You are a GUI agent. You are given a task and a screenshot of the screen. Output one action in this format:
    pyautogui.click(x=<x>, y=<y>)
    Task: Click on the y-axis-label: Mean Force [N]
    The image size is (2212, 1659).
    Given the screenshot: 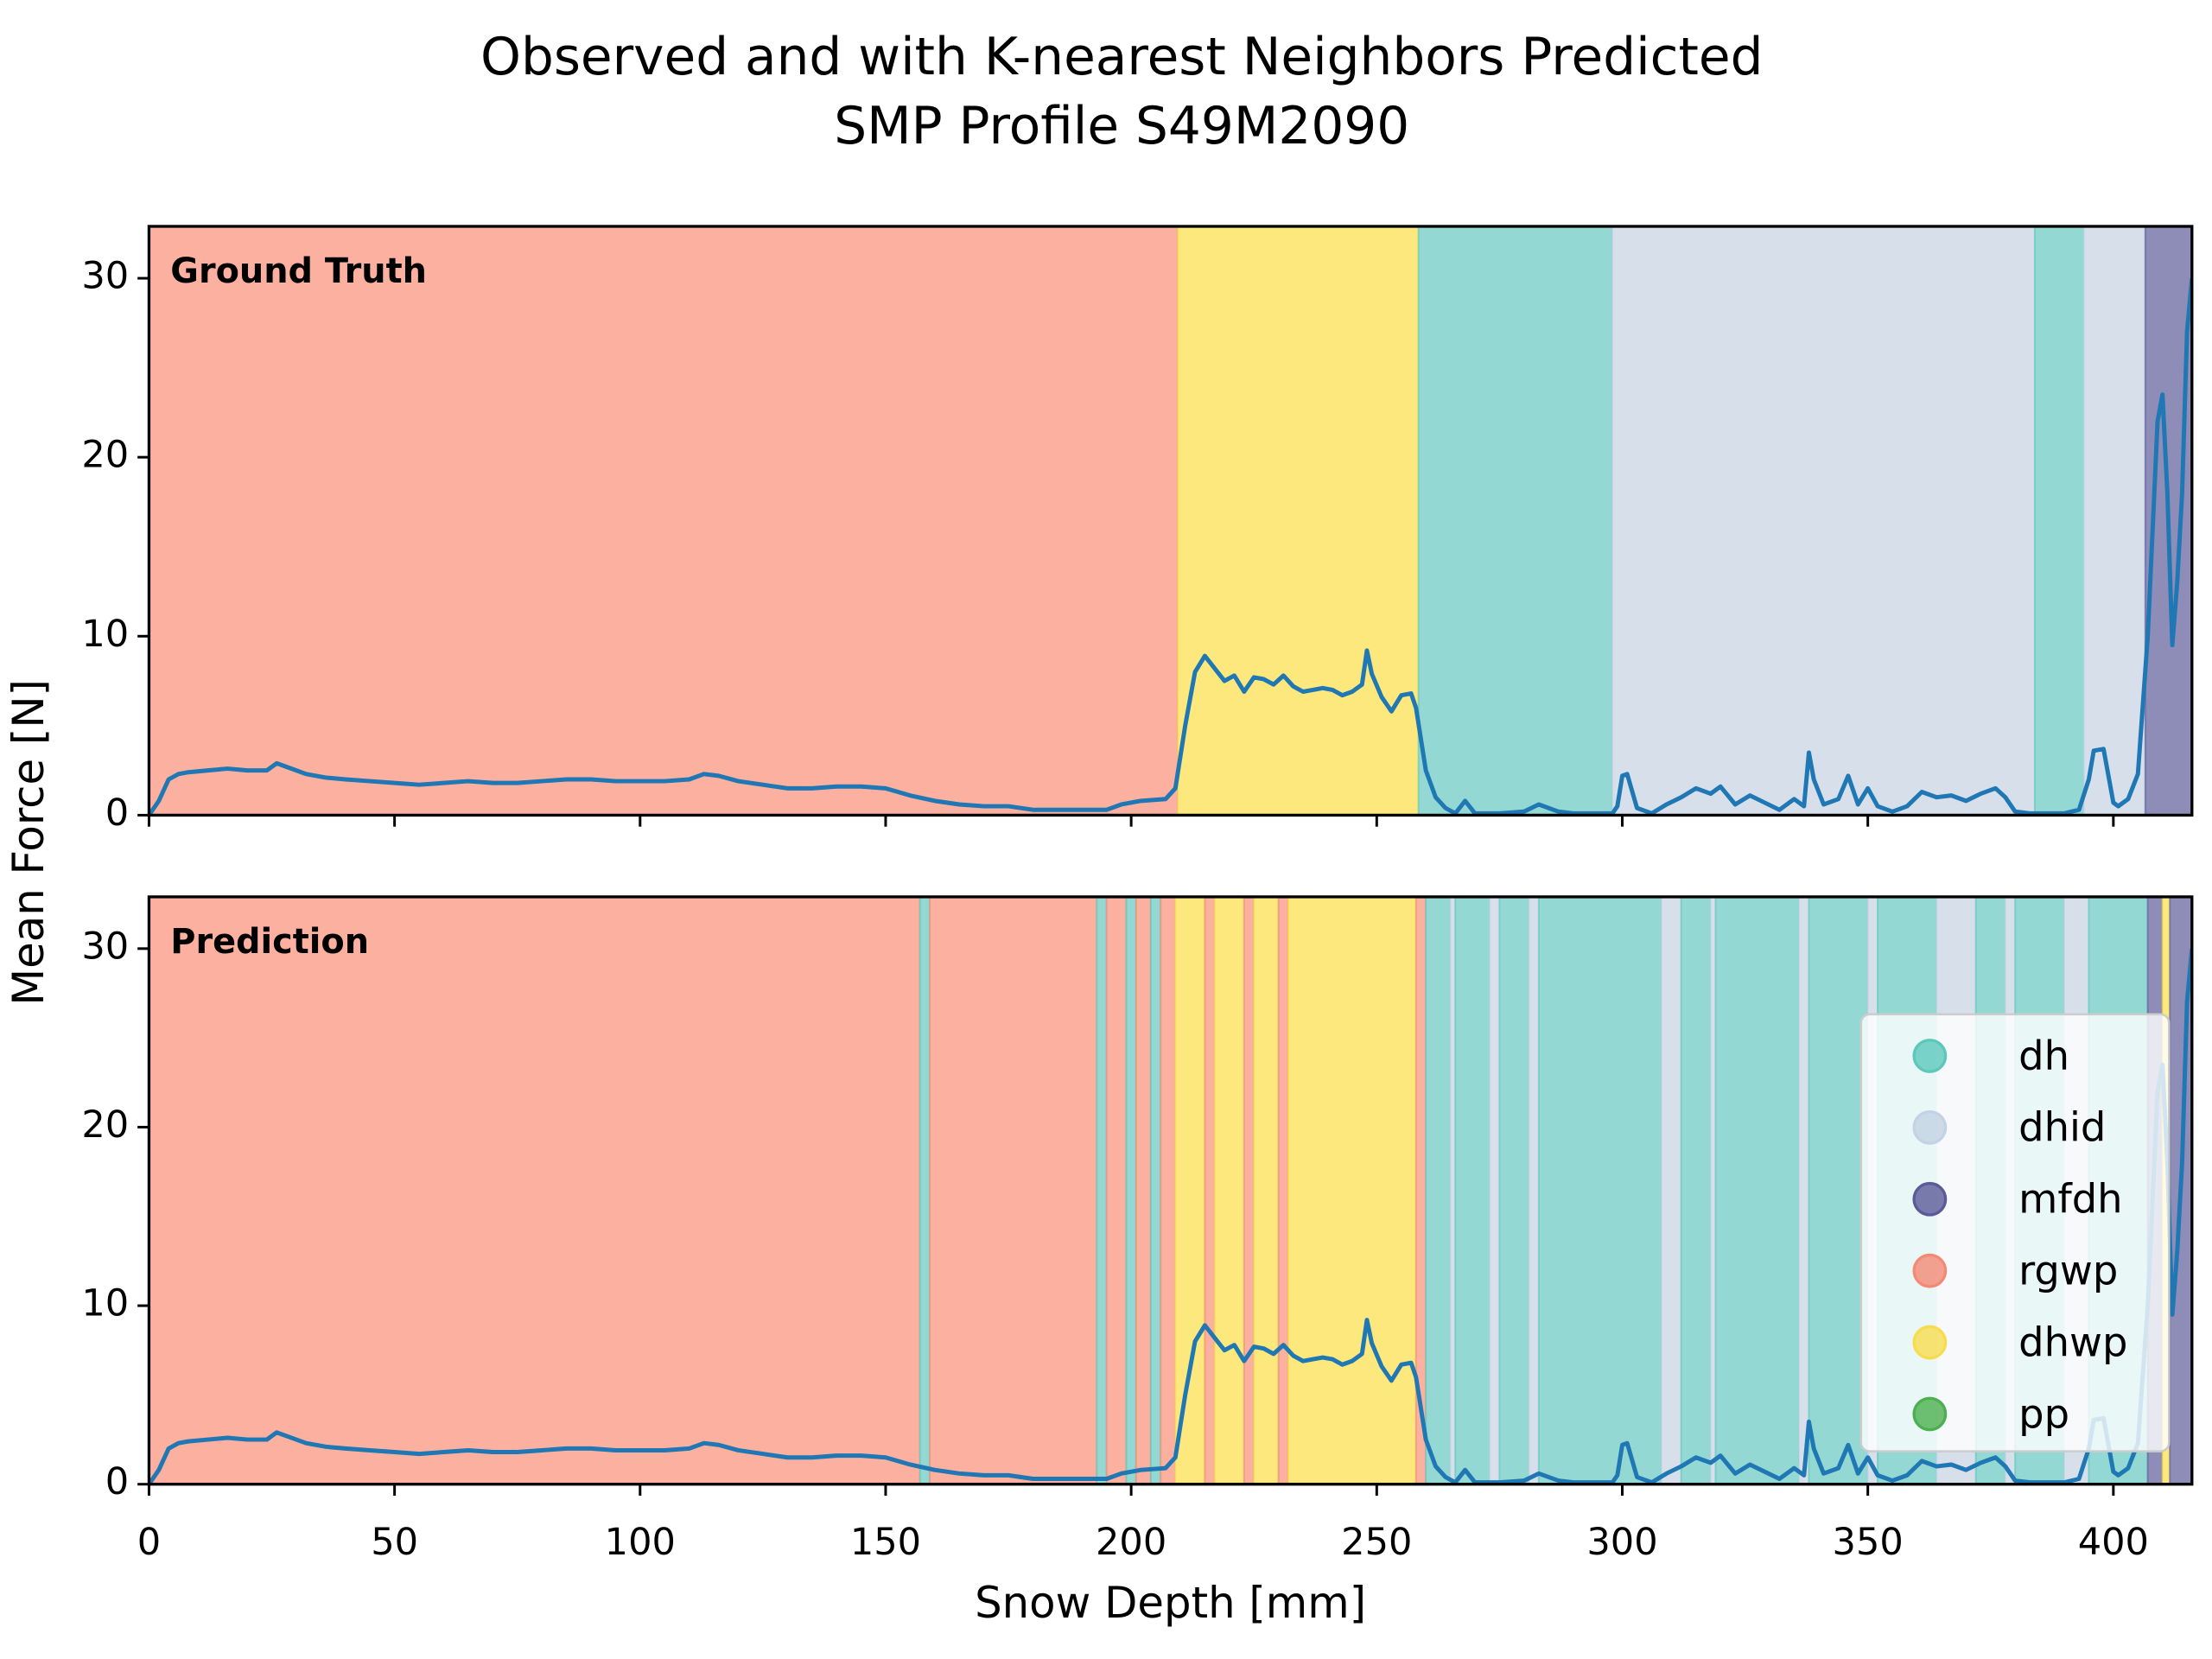 What is the action you would take?
    pyautogui.click(x=28, y=842)
    